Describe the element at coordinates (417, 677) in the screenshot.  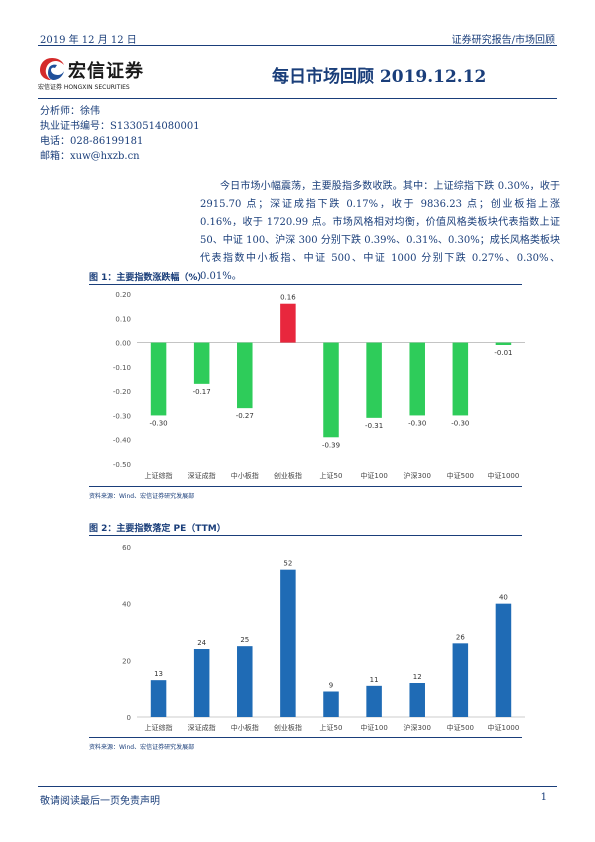
I see `bar-value-label: 12` at that location.